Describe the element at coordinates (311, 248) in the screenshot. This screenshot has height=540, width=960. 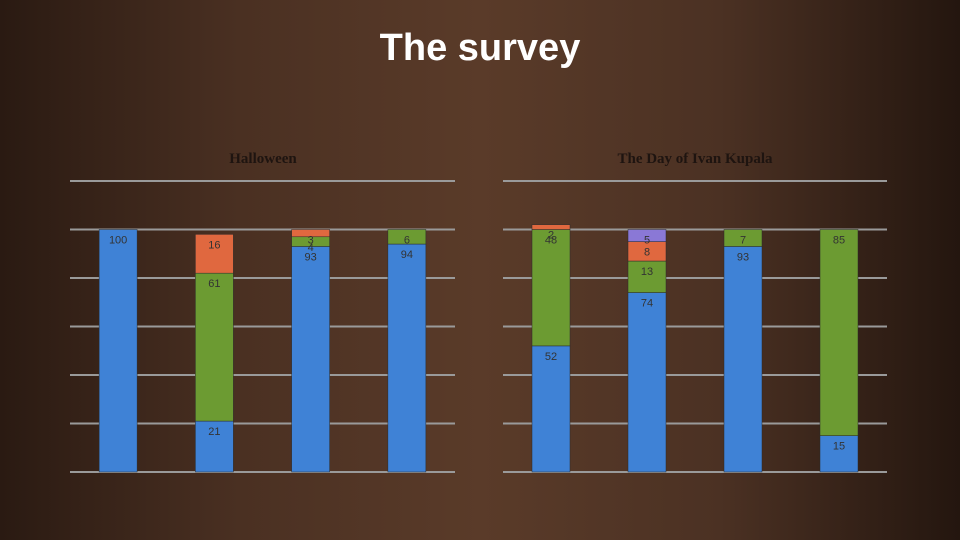
I see `value-label: 4` at that location.